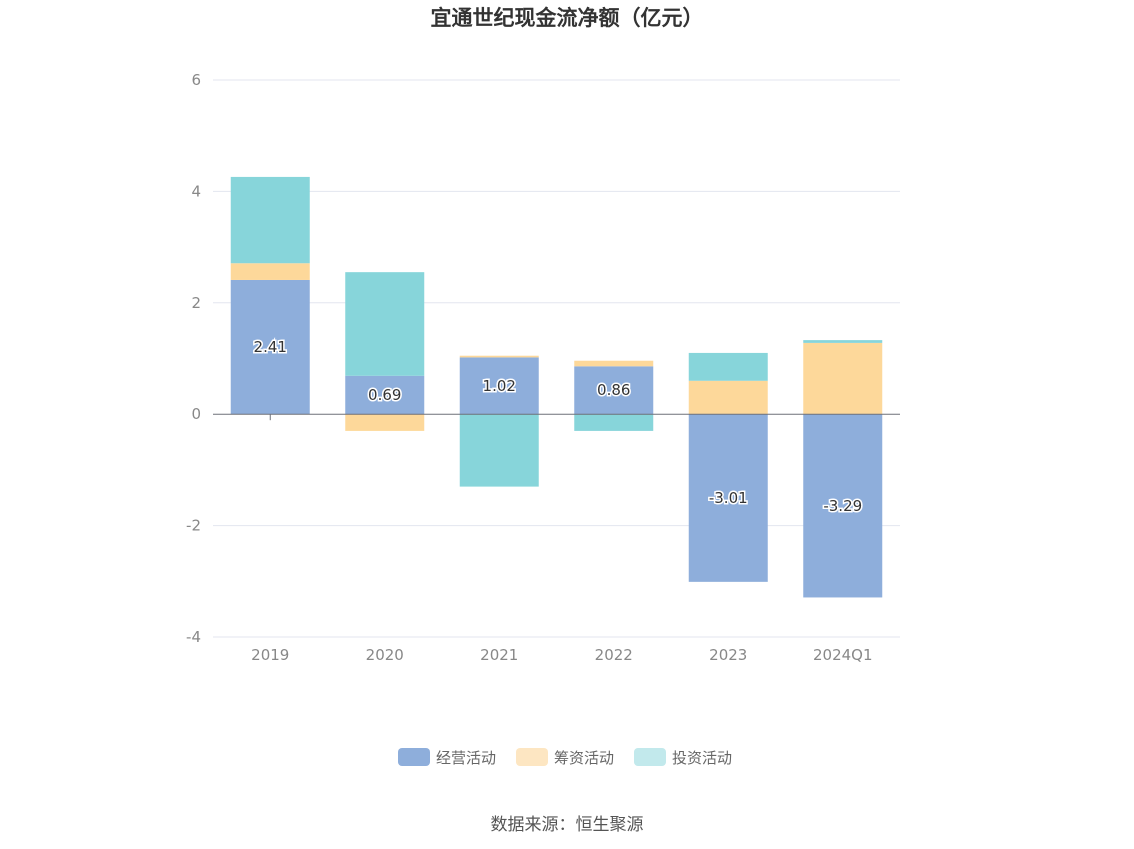  I want to click on x-tick-label: 2019, so click(270, 655).